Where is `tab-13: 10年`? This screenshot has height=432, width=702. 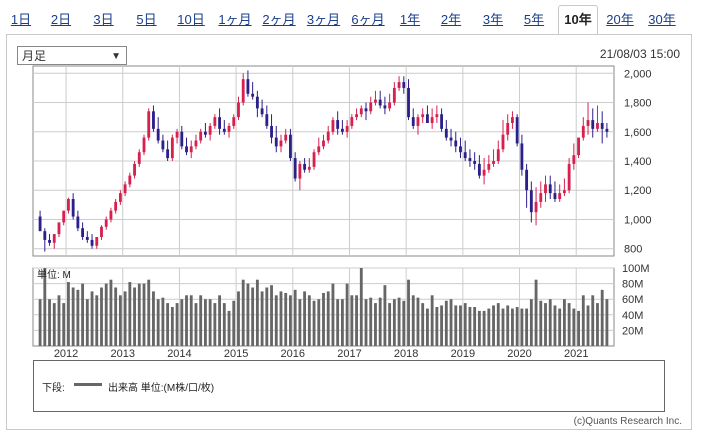 tab-13: 10年 is located at coordinates (578, 20).